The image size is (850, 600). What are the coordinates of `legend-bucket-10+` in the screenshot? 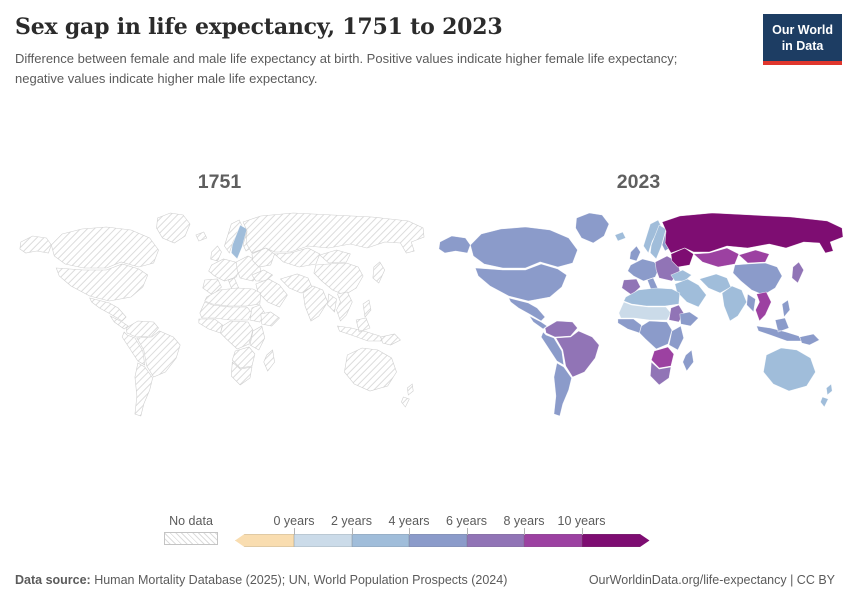 It's located at (615, 540).